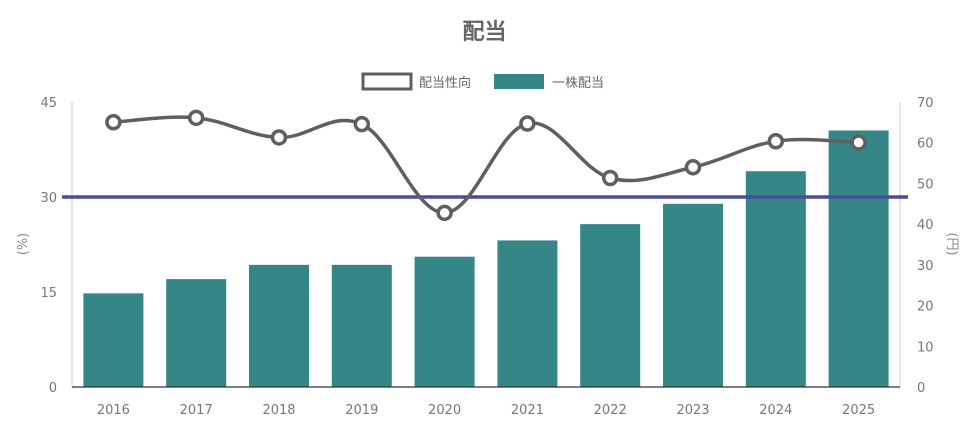  I want to click on legend-label-payout-ratio: 配当性向, so click(445, 83).